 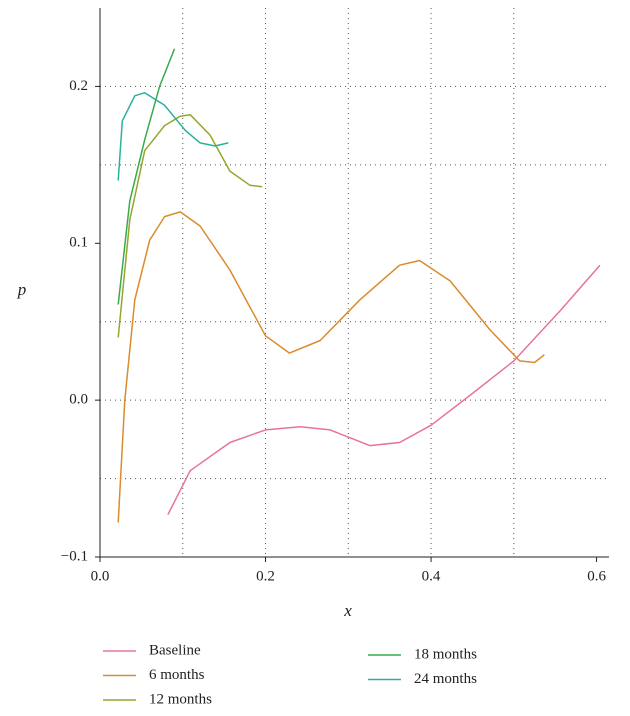 I want to click on legend-label: Baseline, so click(x=175, y=650).